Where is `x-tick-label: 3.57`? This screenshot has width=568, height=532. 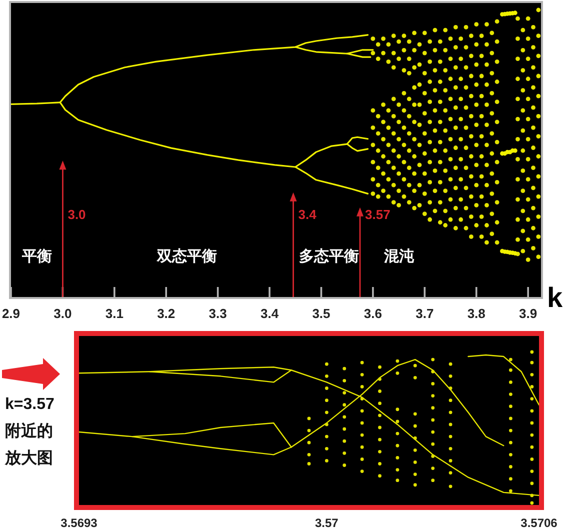
x-tick-label: 3.57 is located at coordinates (327, 523).